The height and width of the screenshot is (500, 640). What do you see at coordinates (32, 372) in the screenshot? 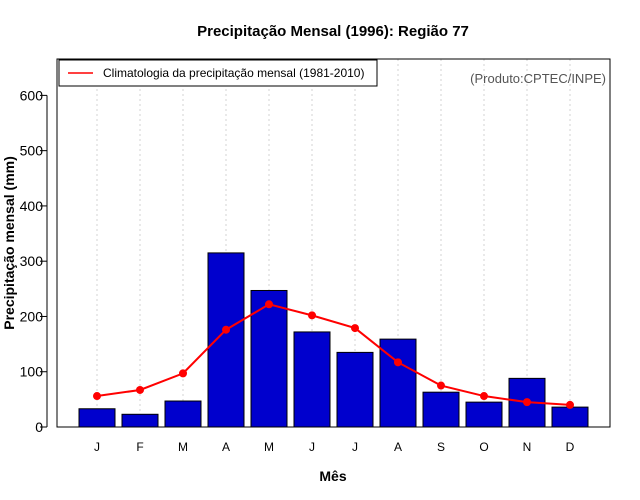
I see `y-tick-label: 100` at bounding box center [32, 372].